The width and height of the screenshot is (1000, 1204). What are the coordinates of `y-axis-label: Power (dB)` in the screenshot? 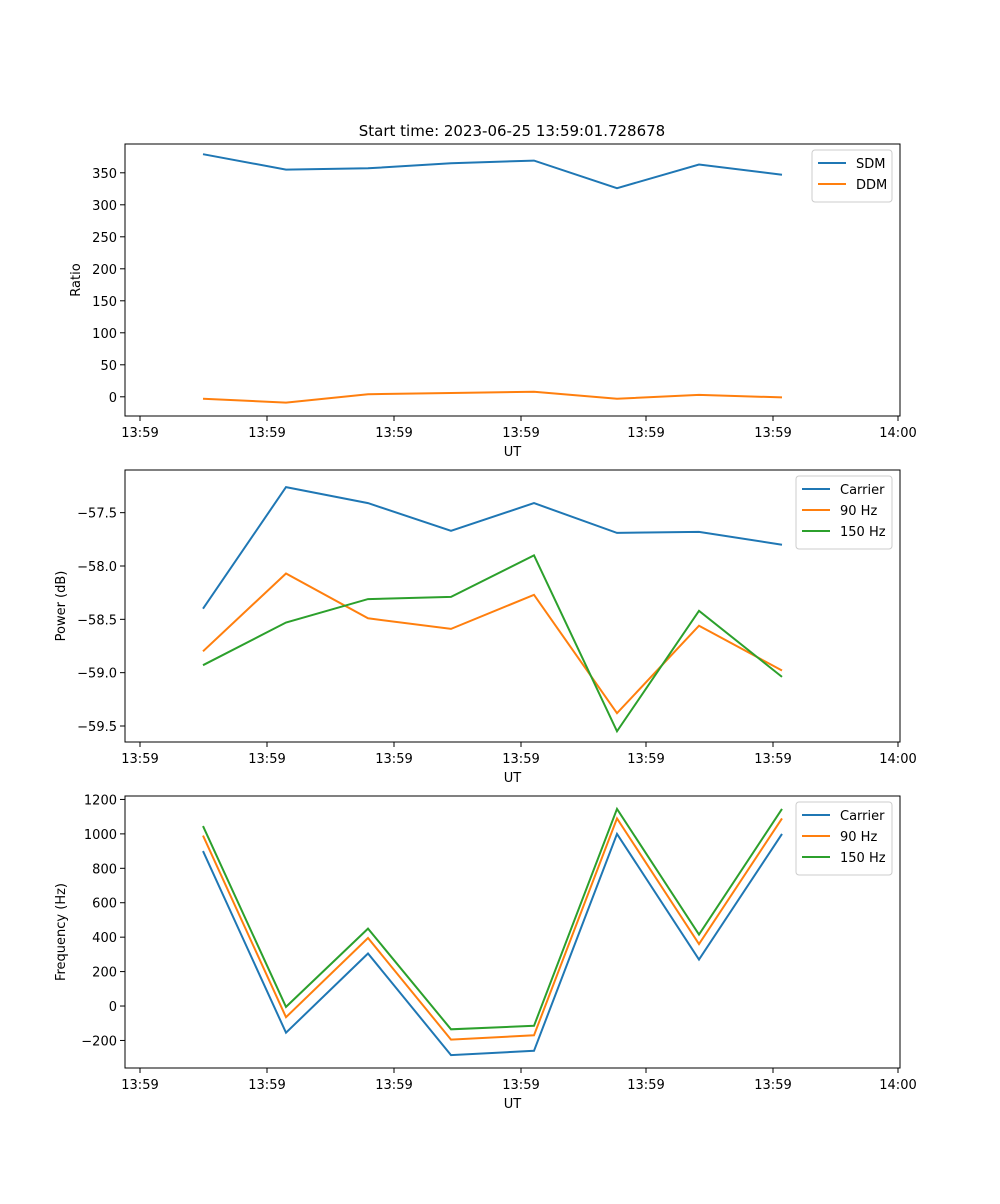 It's located at (61, 606).